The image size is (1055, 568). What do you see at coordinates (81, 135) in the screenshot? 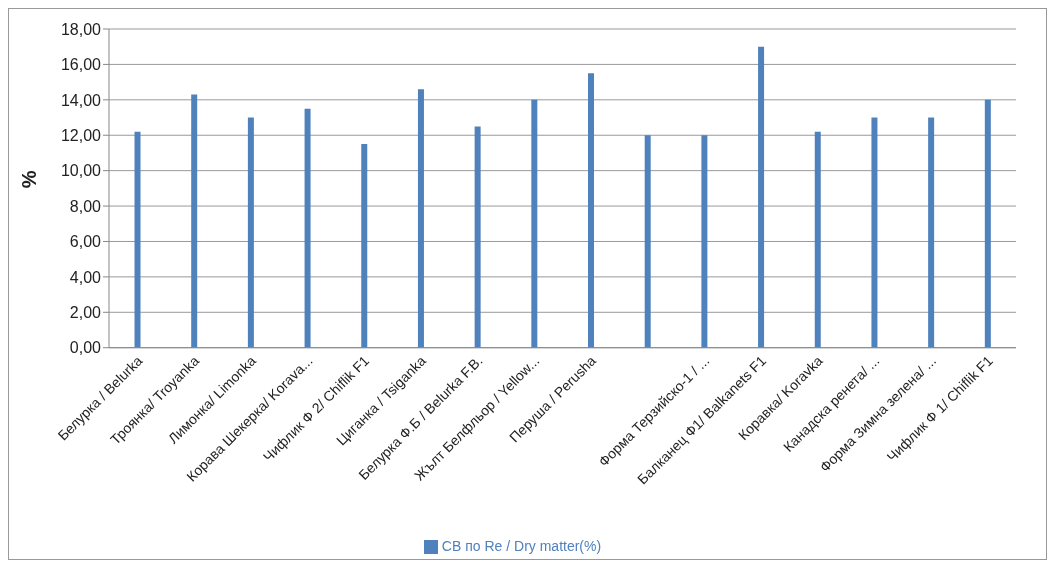
I see `y-tick-label: 12,00` at bounding box center [81, 135].